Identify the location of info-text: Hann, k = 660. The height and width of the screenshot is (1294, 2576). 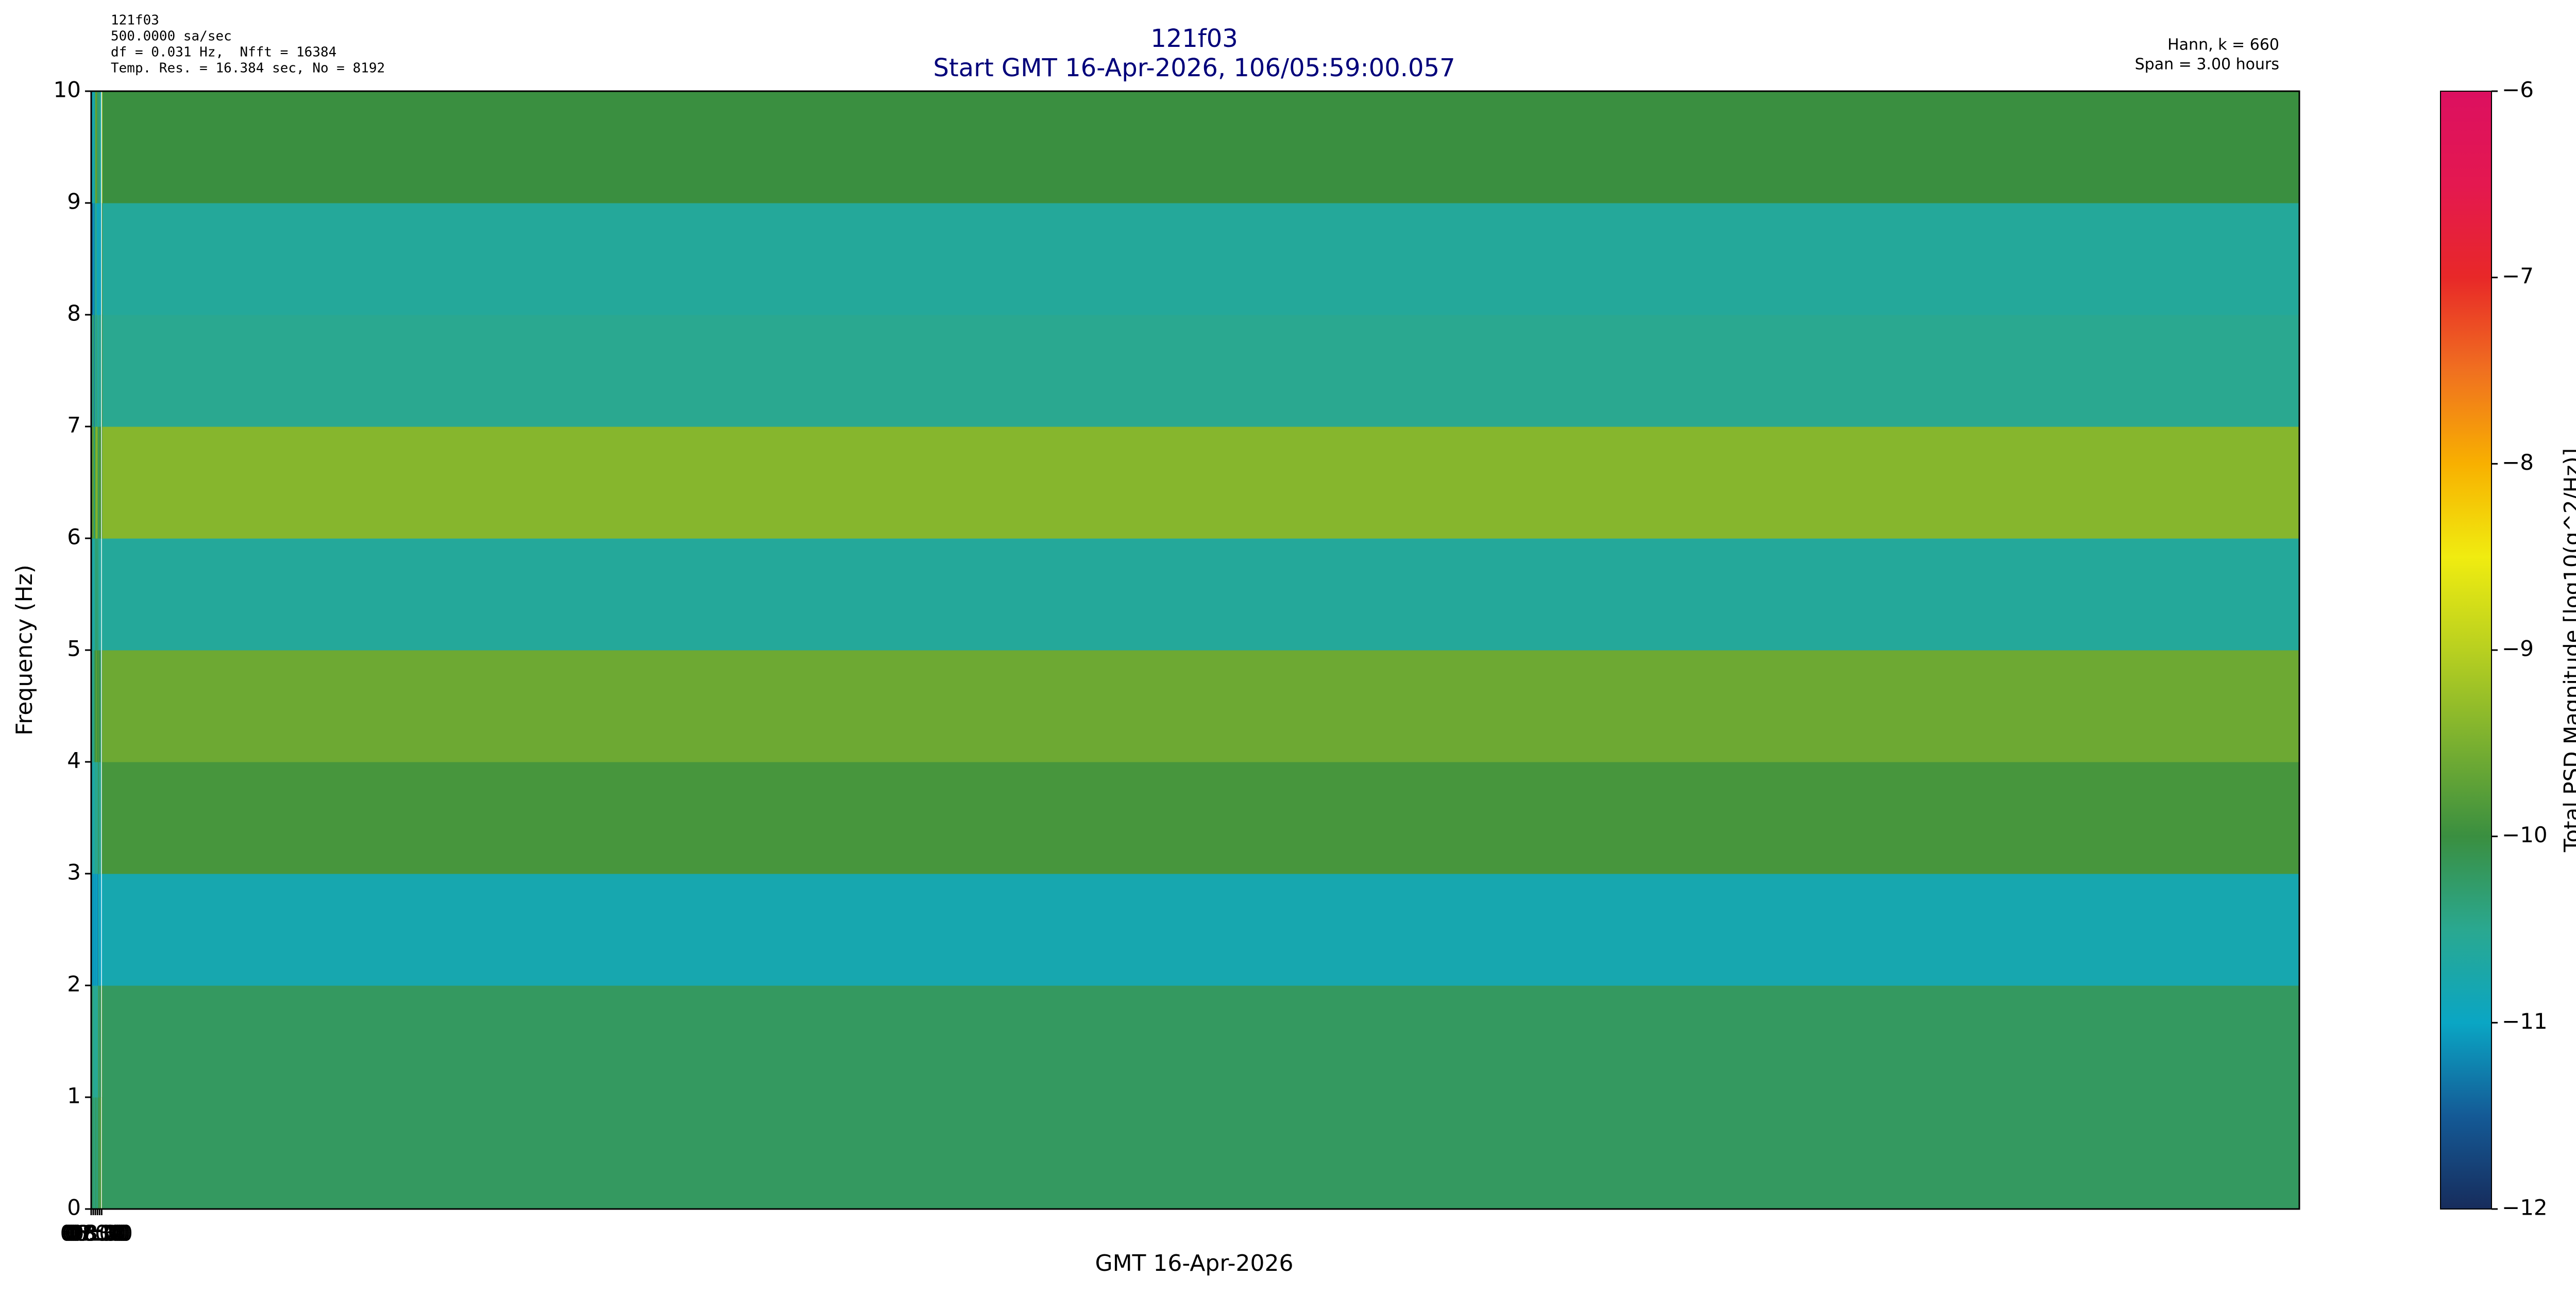
(2223, 45).